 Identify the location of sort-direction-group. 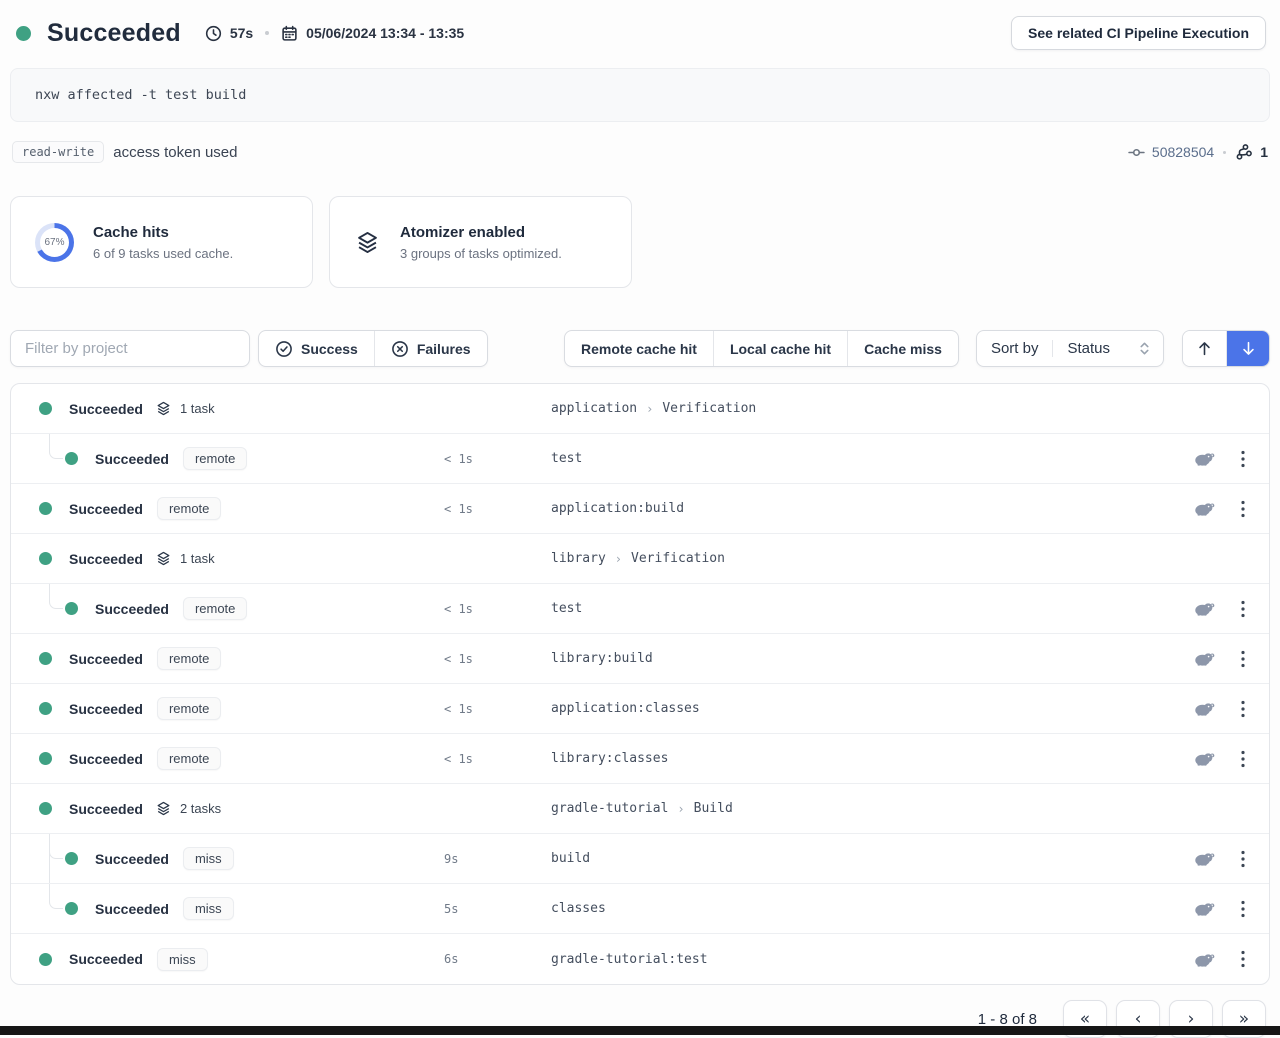
(1226, 348).